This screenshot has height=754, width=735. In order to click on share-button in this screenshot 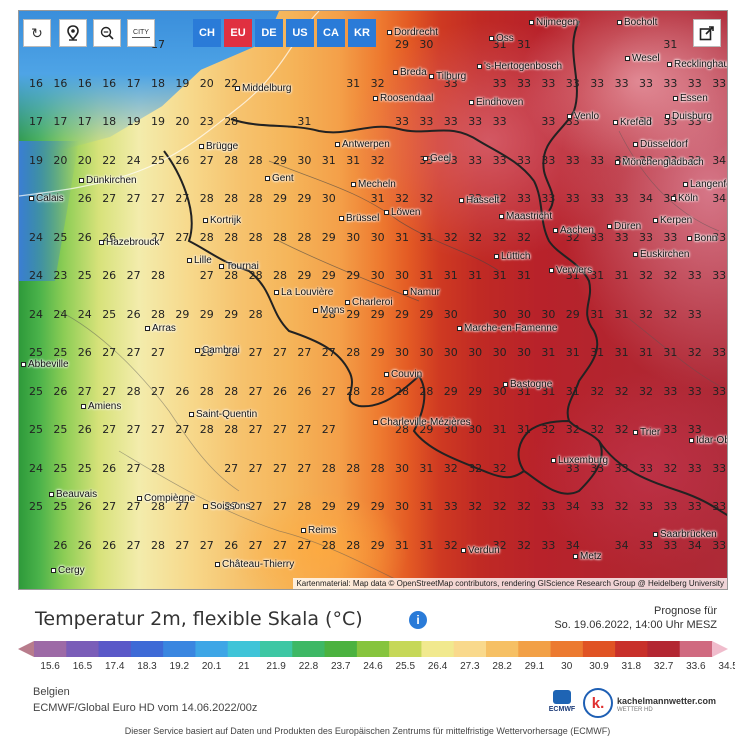, I will do `click(707, 33)`.